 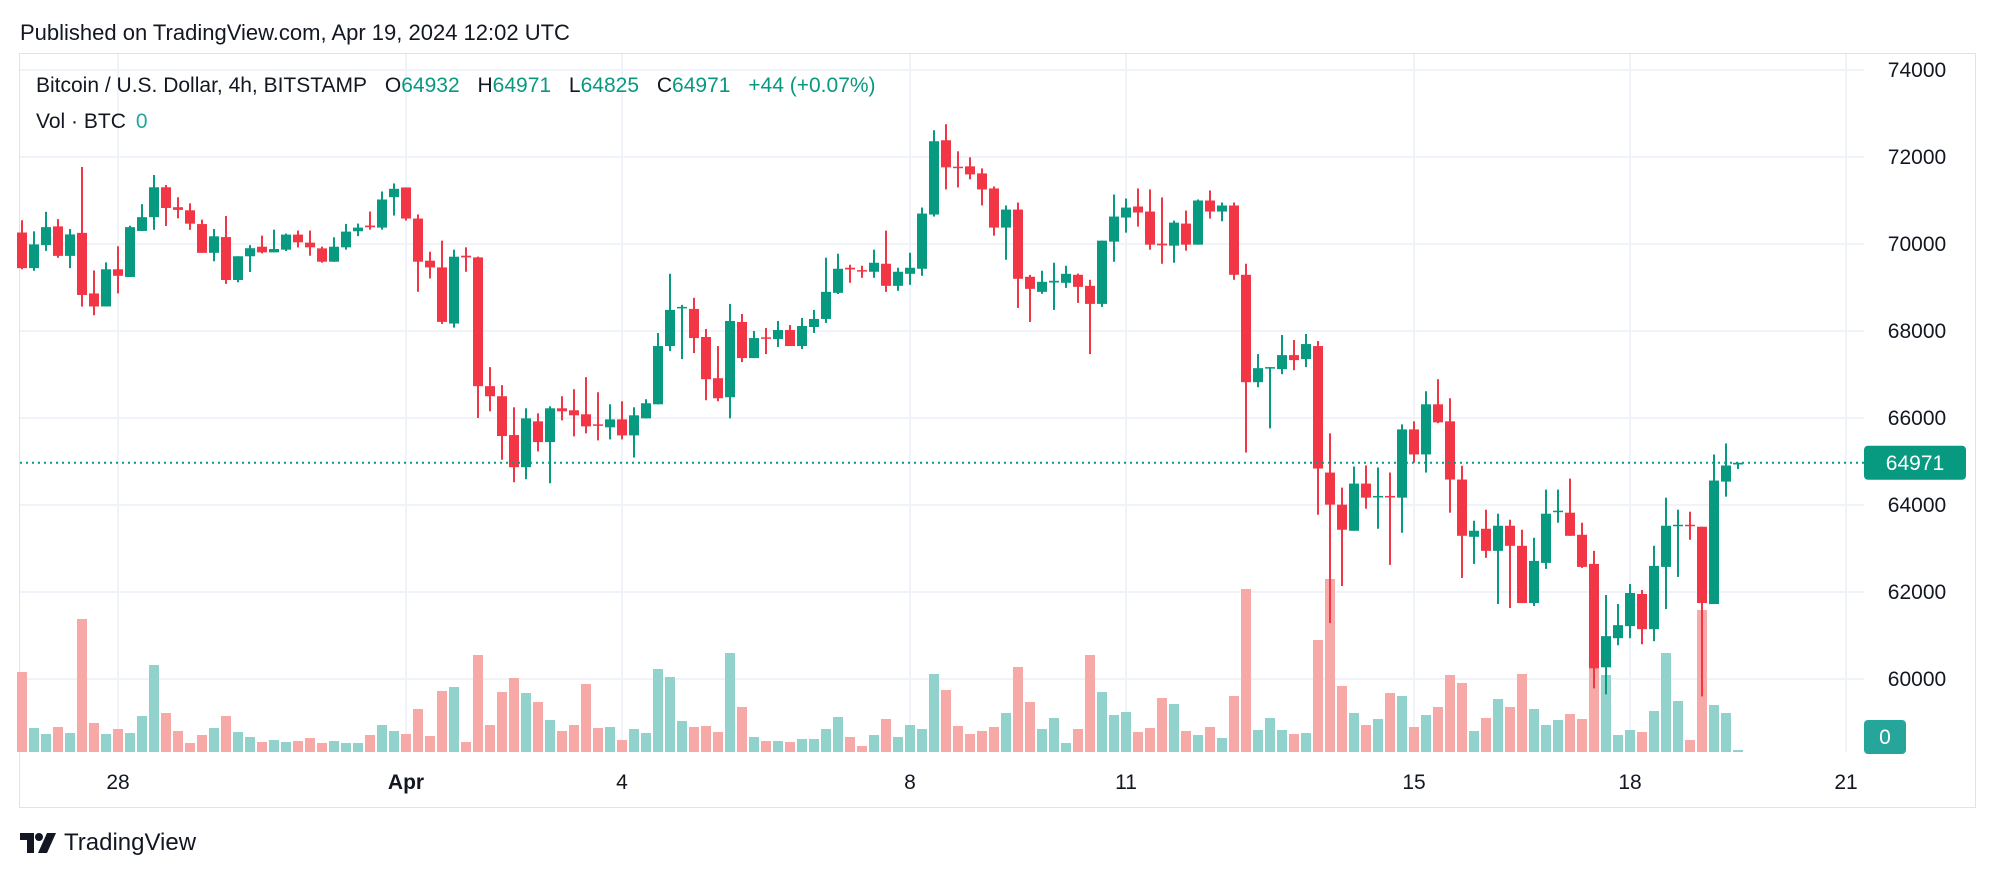 What do you see at coordinates (1917, 375) in the screenshot?
I see `price-axis: 74000 72000 70000 68000 66000 64000 62000 60000` at bounding box center [1917, 375].